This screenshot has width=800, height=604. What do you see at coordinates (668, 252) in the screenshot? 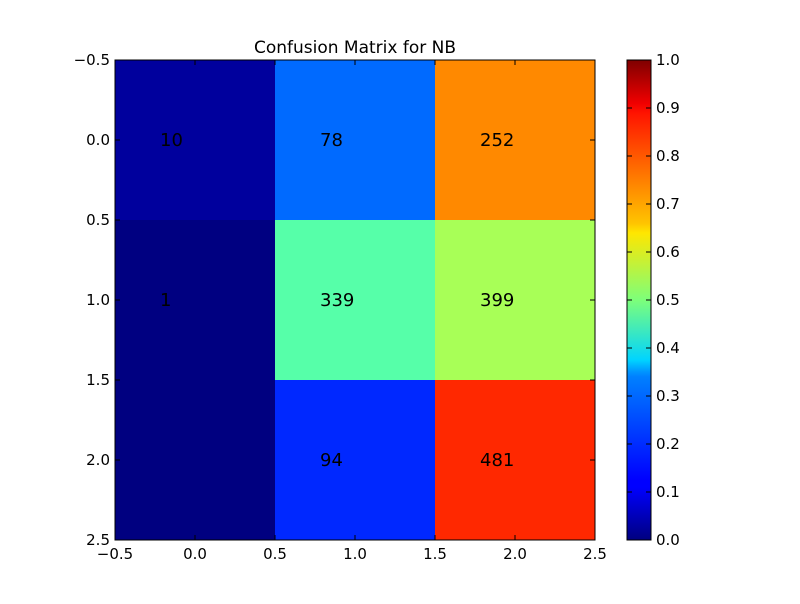
I see `colorbar-tick-label: 0.6` at bounding box center [668, 252].